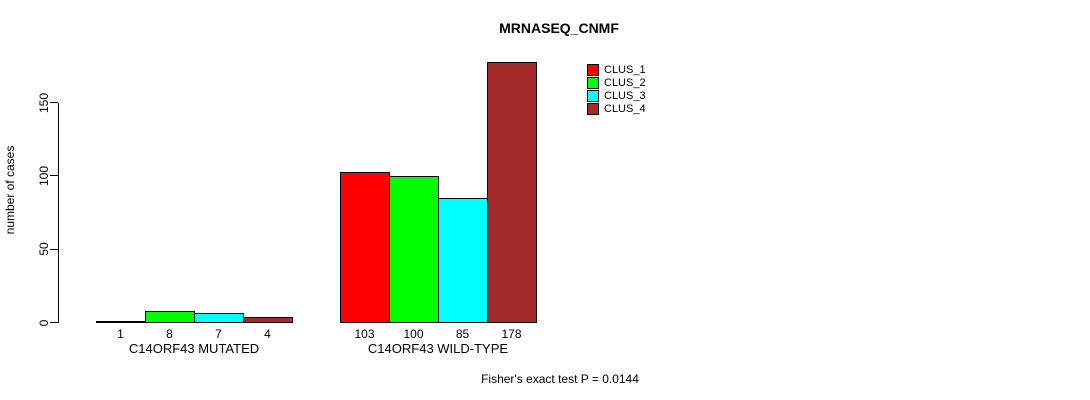  What do you see at coordinates (512, 192) in the screenshot?
I see `bar-clus_4-group2` at bounding box center [512, 192].